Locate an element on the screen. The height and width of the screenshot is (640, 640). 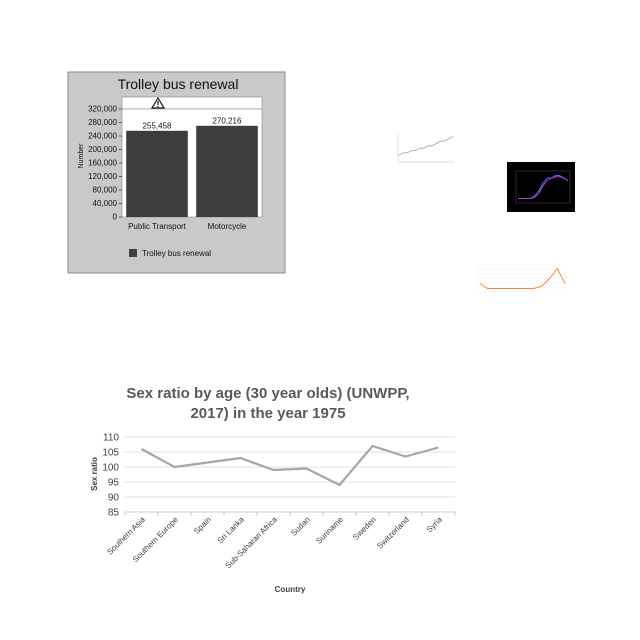
x-tick-label-syria: Syria is located at coordinates (435, 525).